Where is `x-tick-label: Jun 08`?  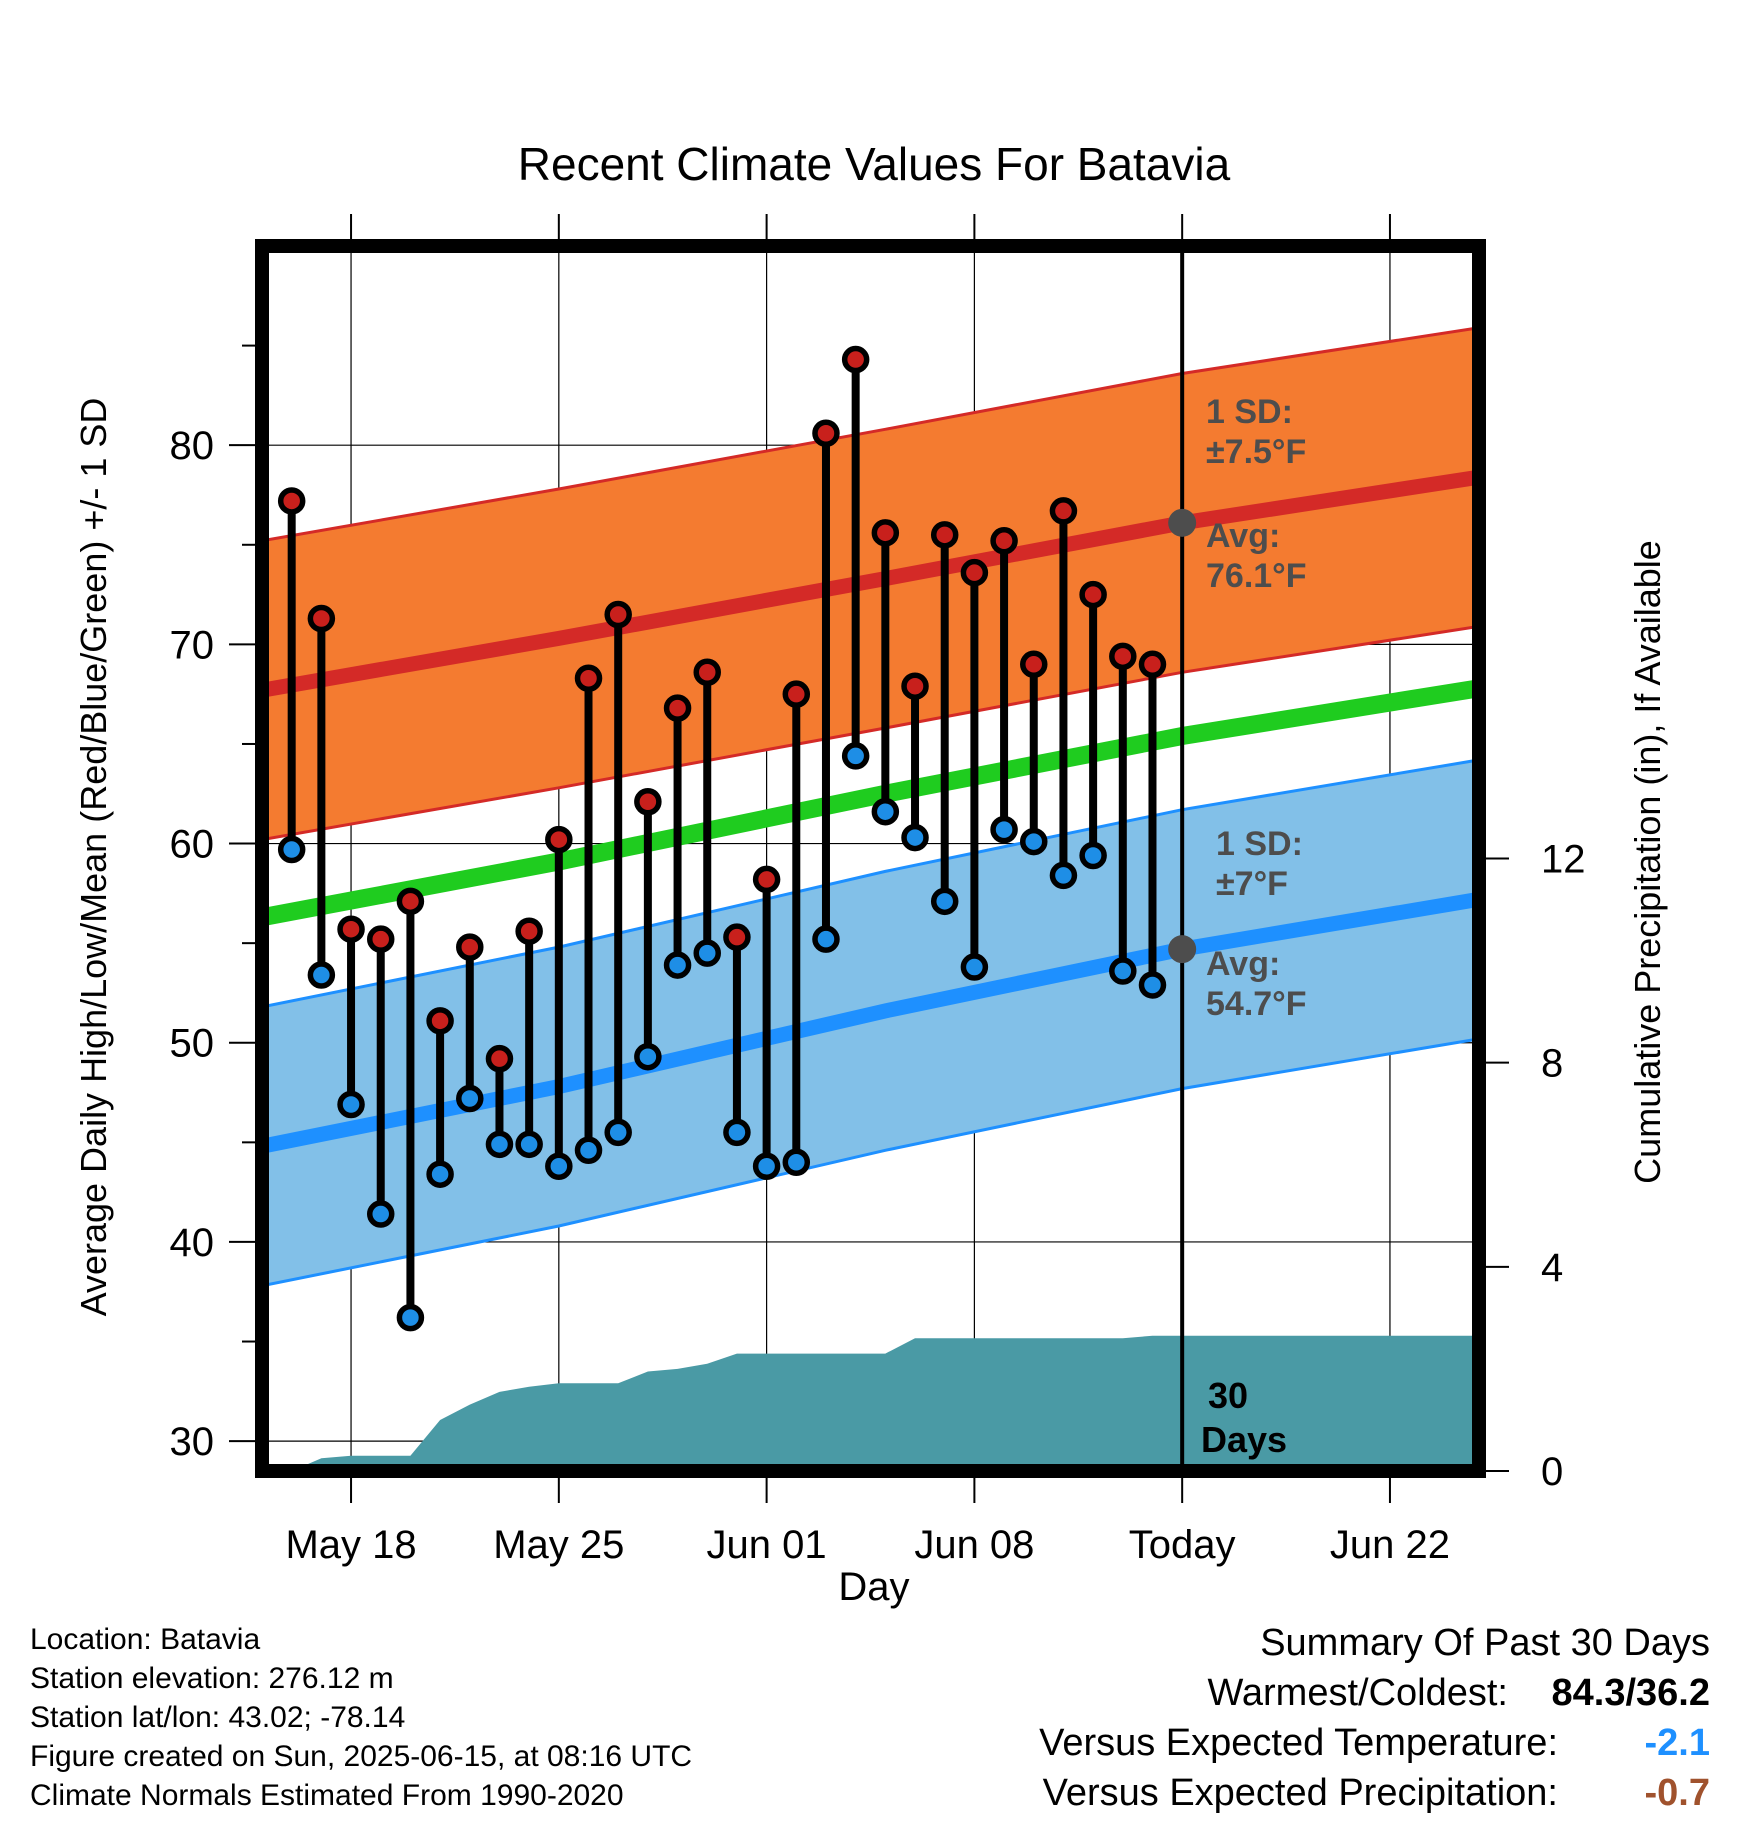
x-tick-label: Jun 08 is located at coordinates (974, 1545).